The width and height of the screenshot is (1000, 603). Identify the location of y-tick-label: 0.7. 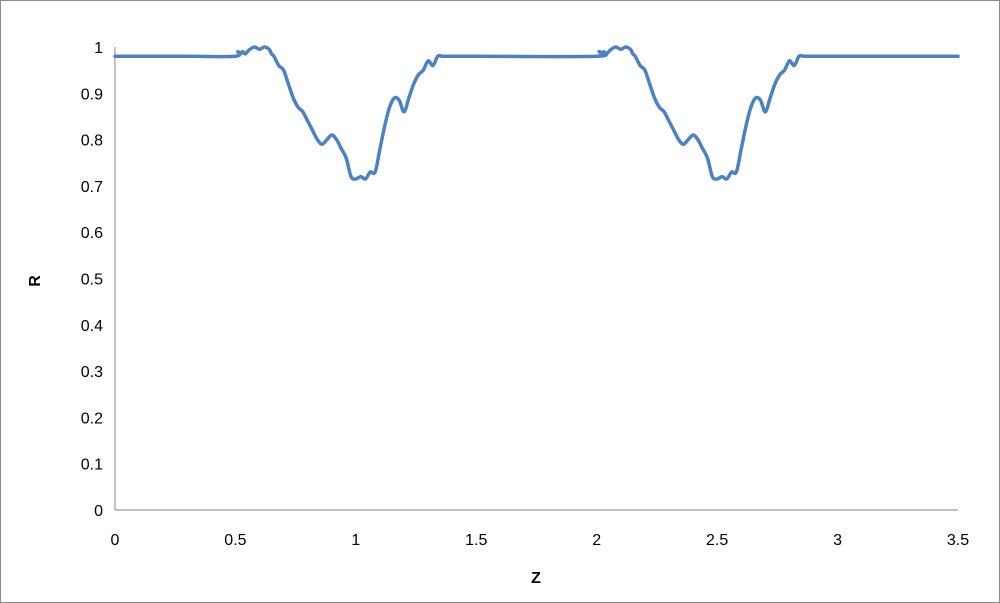
(92, 187).